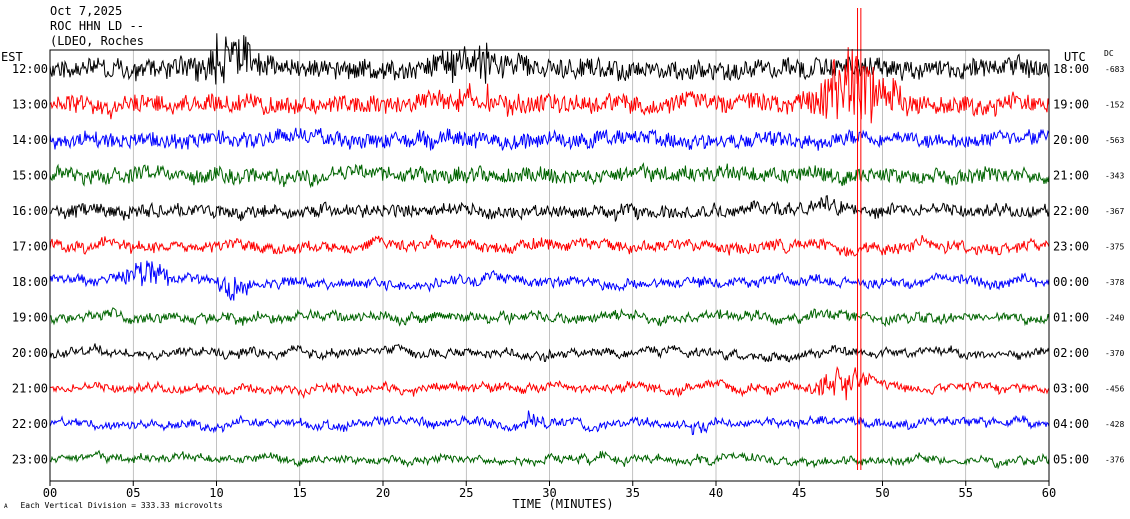  I want to click on est-time-label: 19:00, so click(30, 318).